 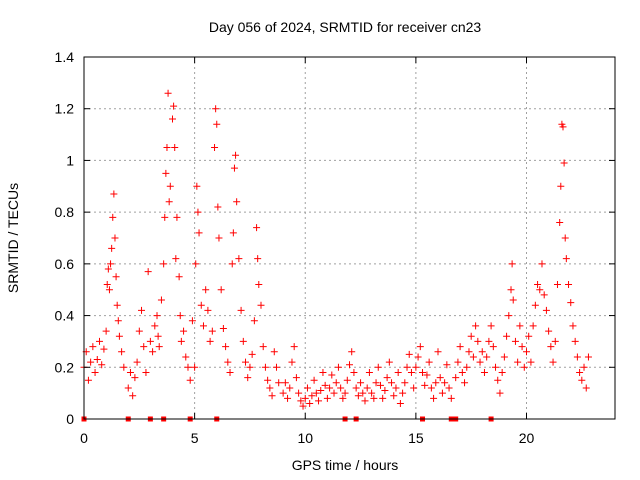 I want to click on y-tick-label: 1.4, so click(x=65, y=57).